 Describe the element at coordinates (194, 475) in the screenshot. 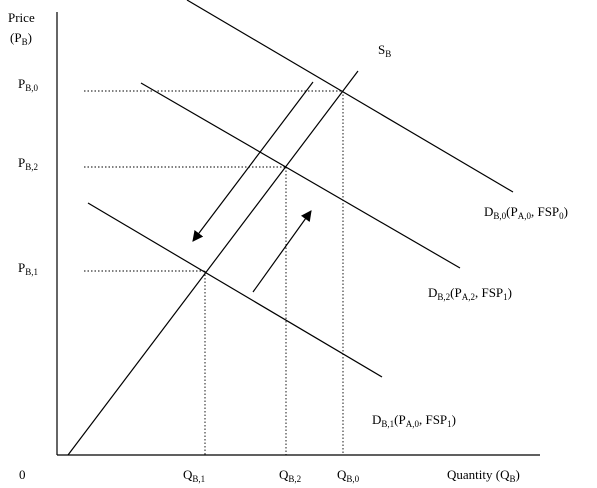

I see `quantity-label-qb1: QB,1` at that location.